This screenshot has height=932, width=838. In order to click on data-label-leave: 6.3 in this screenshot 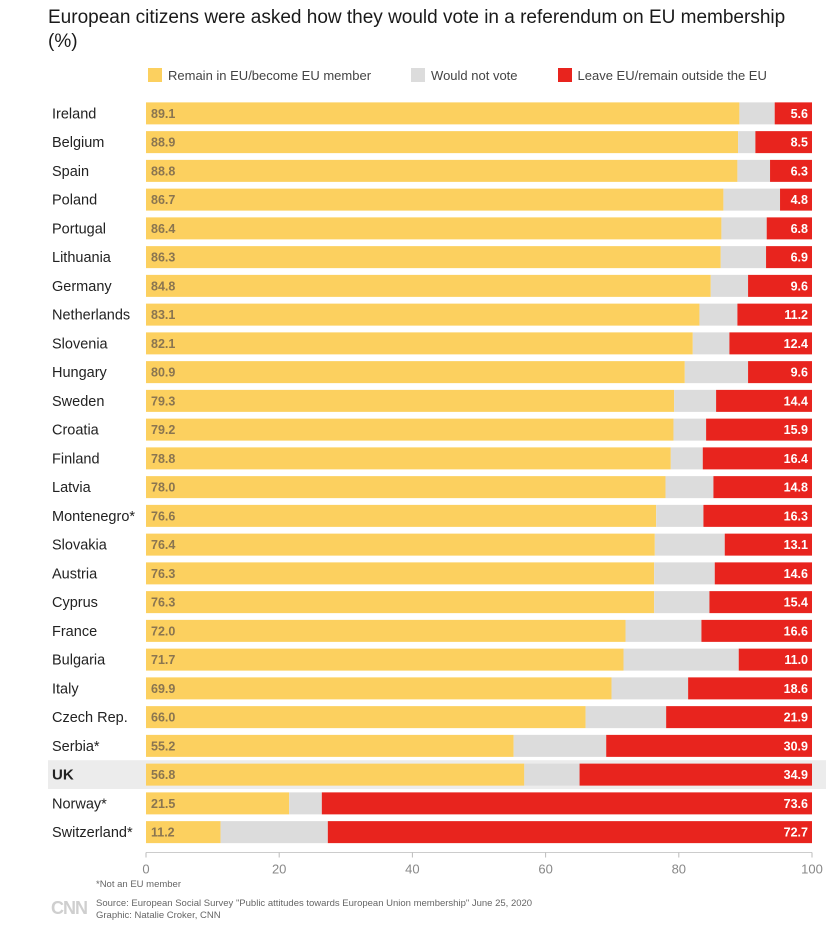, I will do `click(799, 171)`.